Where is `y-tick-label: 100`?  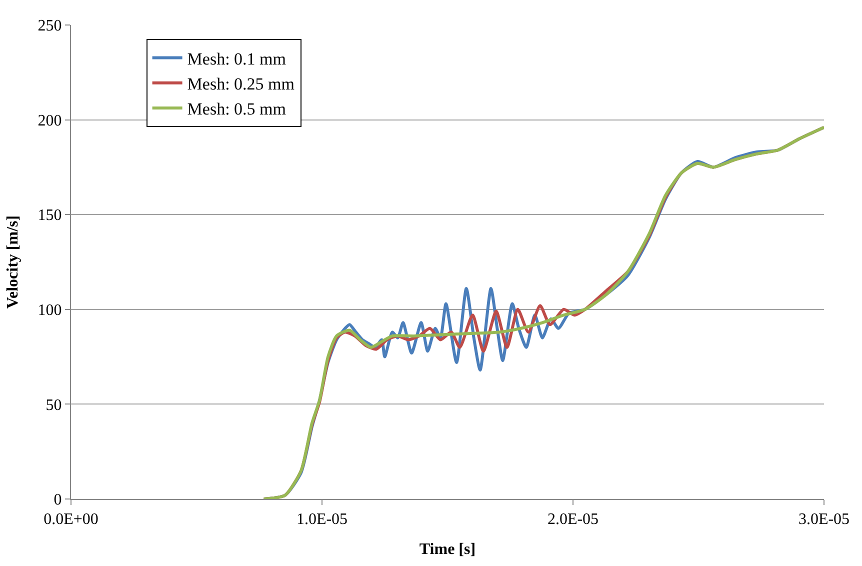 y-tick-label: 100 is located at coordinates (50, 310).